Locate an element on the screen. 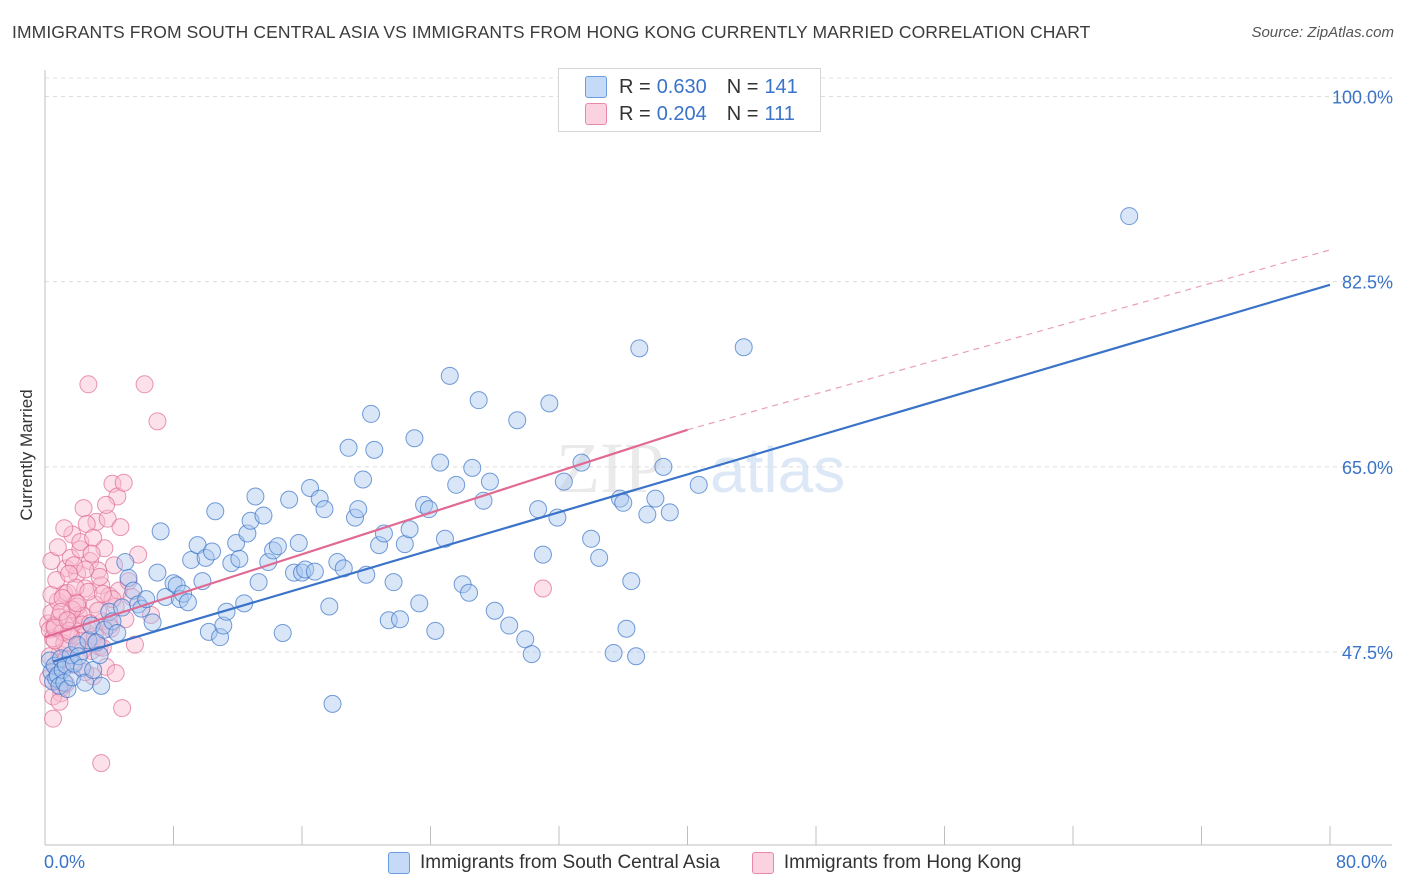  legend-swatch-pink is located at coordinates (596, 114).